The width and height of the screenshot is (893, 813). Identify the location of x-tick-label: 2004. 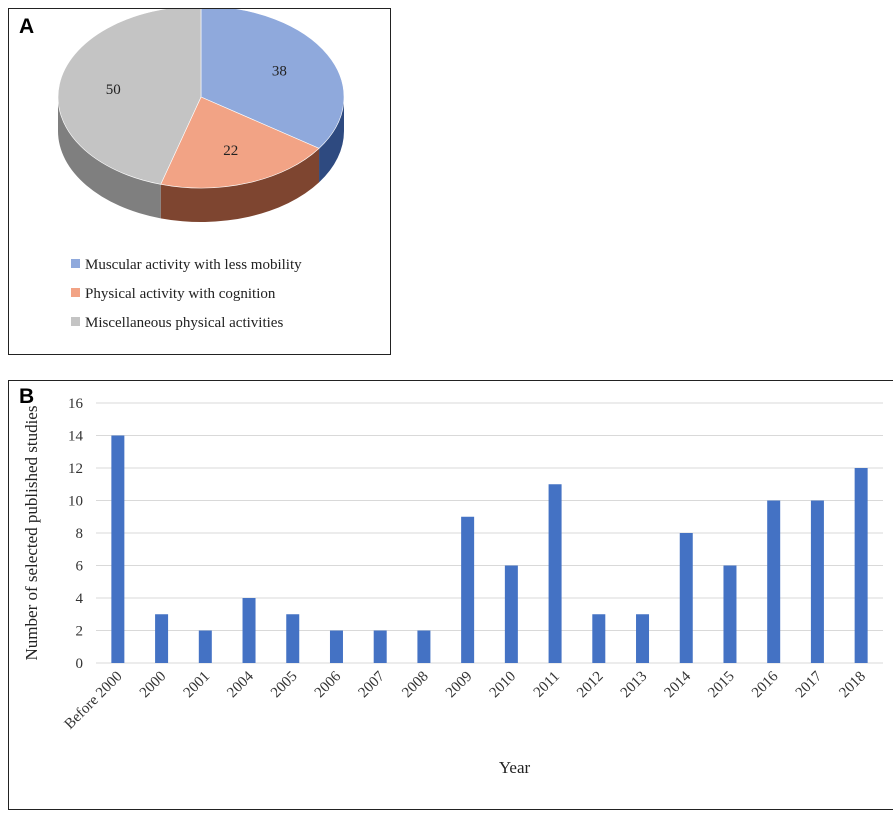
(240, 684).